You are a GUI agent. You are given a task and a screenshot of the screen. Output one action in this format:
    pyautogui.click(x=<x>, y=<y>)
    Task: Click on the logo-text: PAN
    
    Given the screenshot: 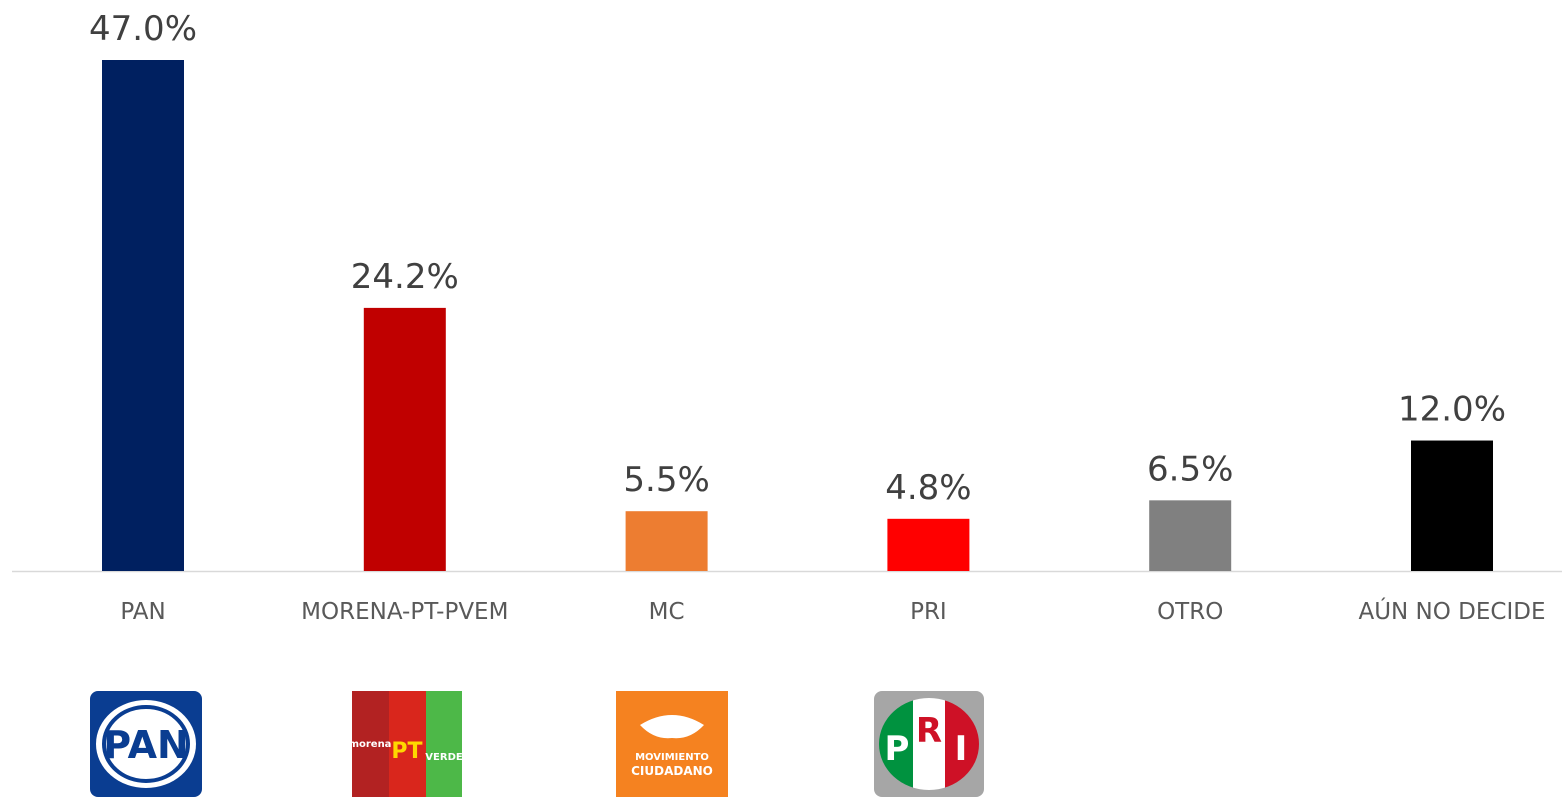 What is the action you would take?
    pyautogui.click(x=146, y=745)
    